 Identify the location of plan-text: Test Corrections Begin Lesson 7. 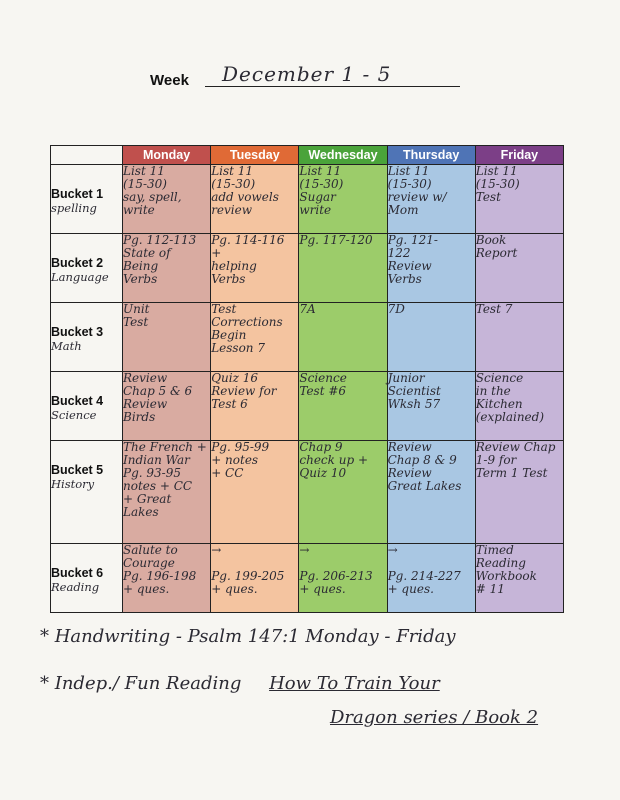
(247, 329).